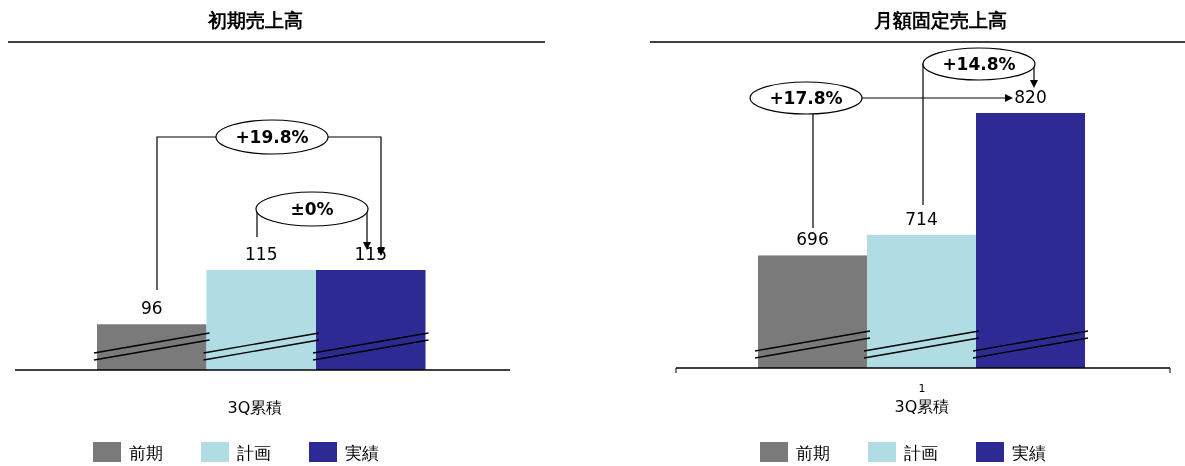  What do you see at coordinates (939, 20) in the screenshot?
I see `chart-title: 月額固定売上高` at bounding box center [939, 20].